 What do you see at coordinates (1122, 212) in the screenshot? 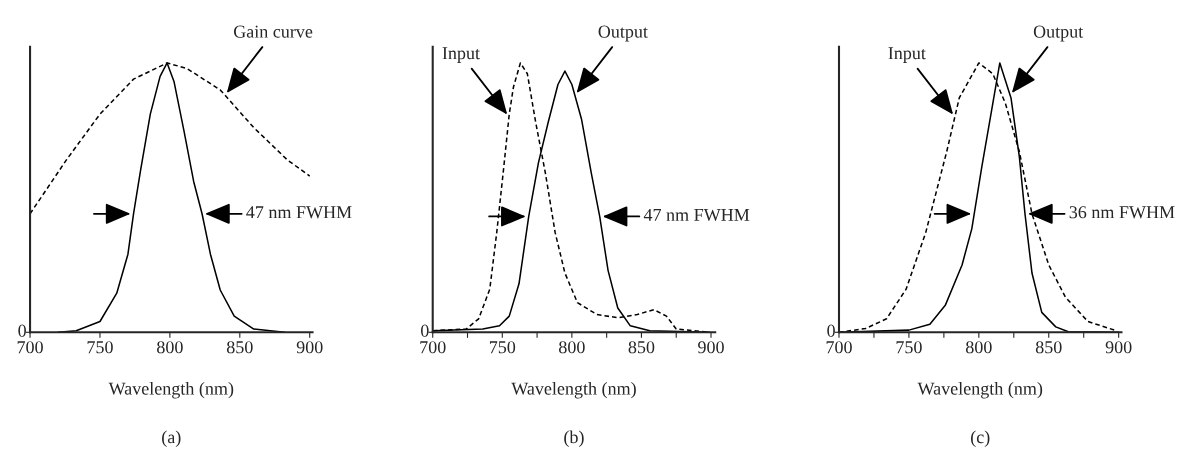
I see `annotation: 36 nm FWHM` at bounding box center [1122, 212].